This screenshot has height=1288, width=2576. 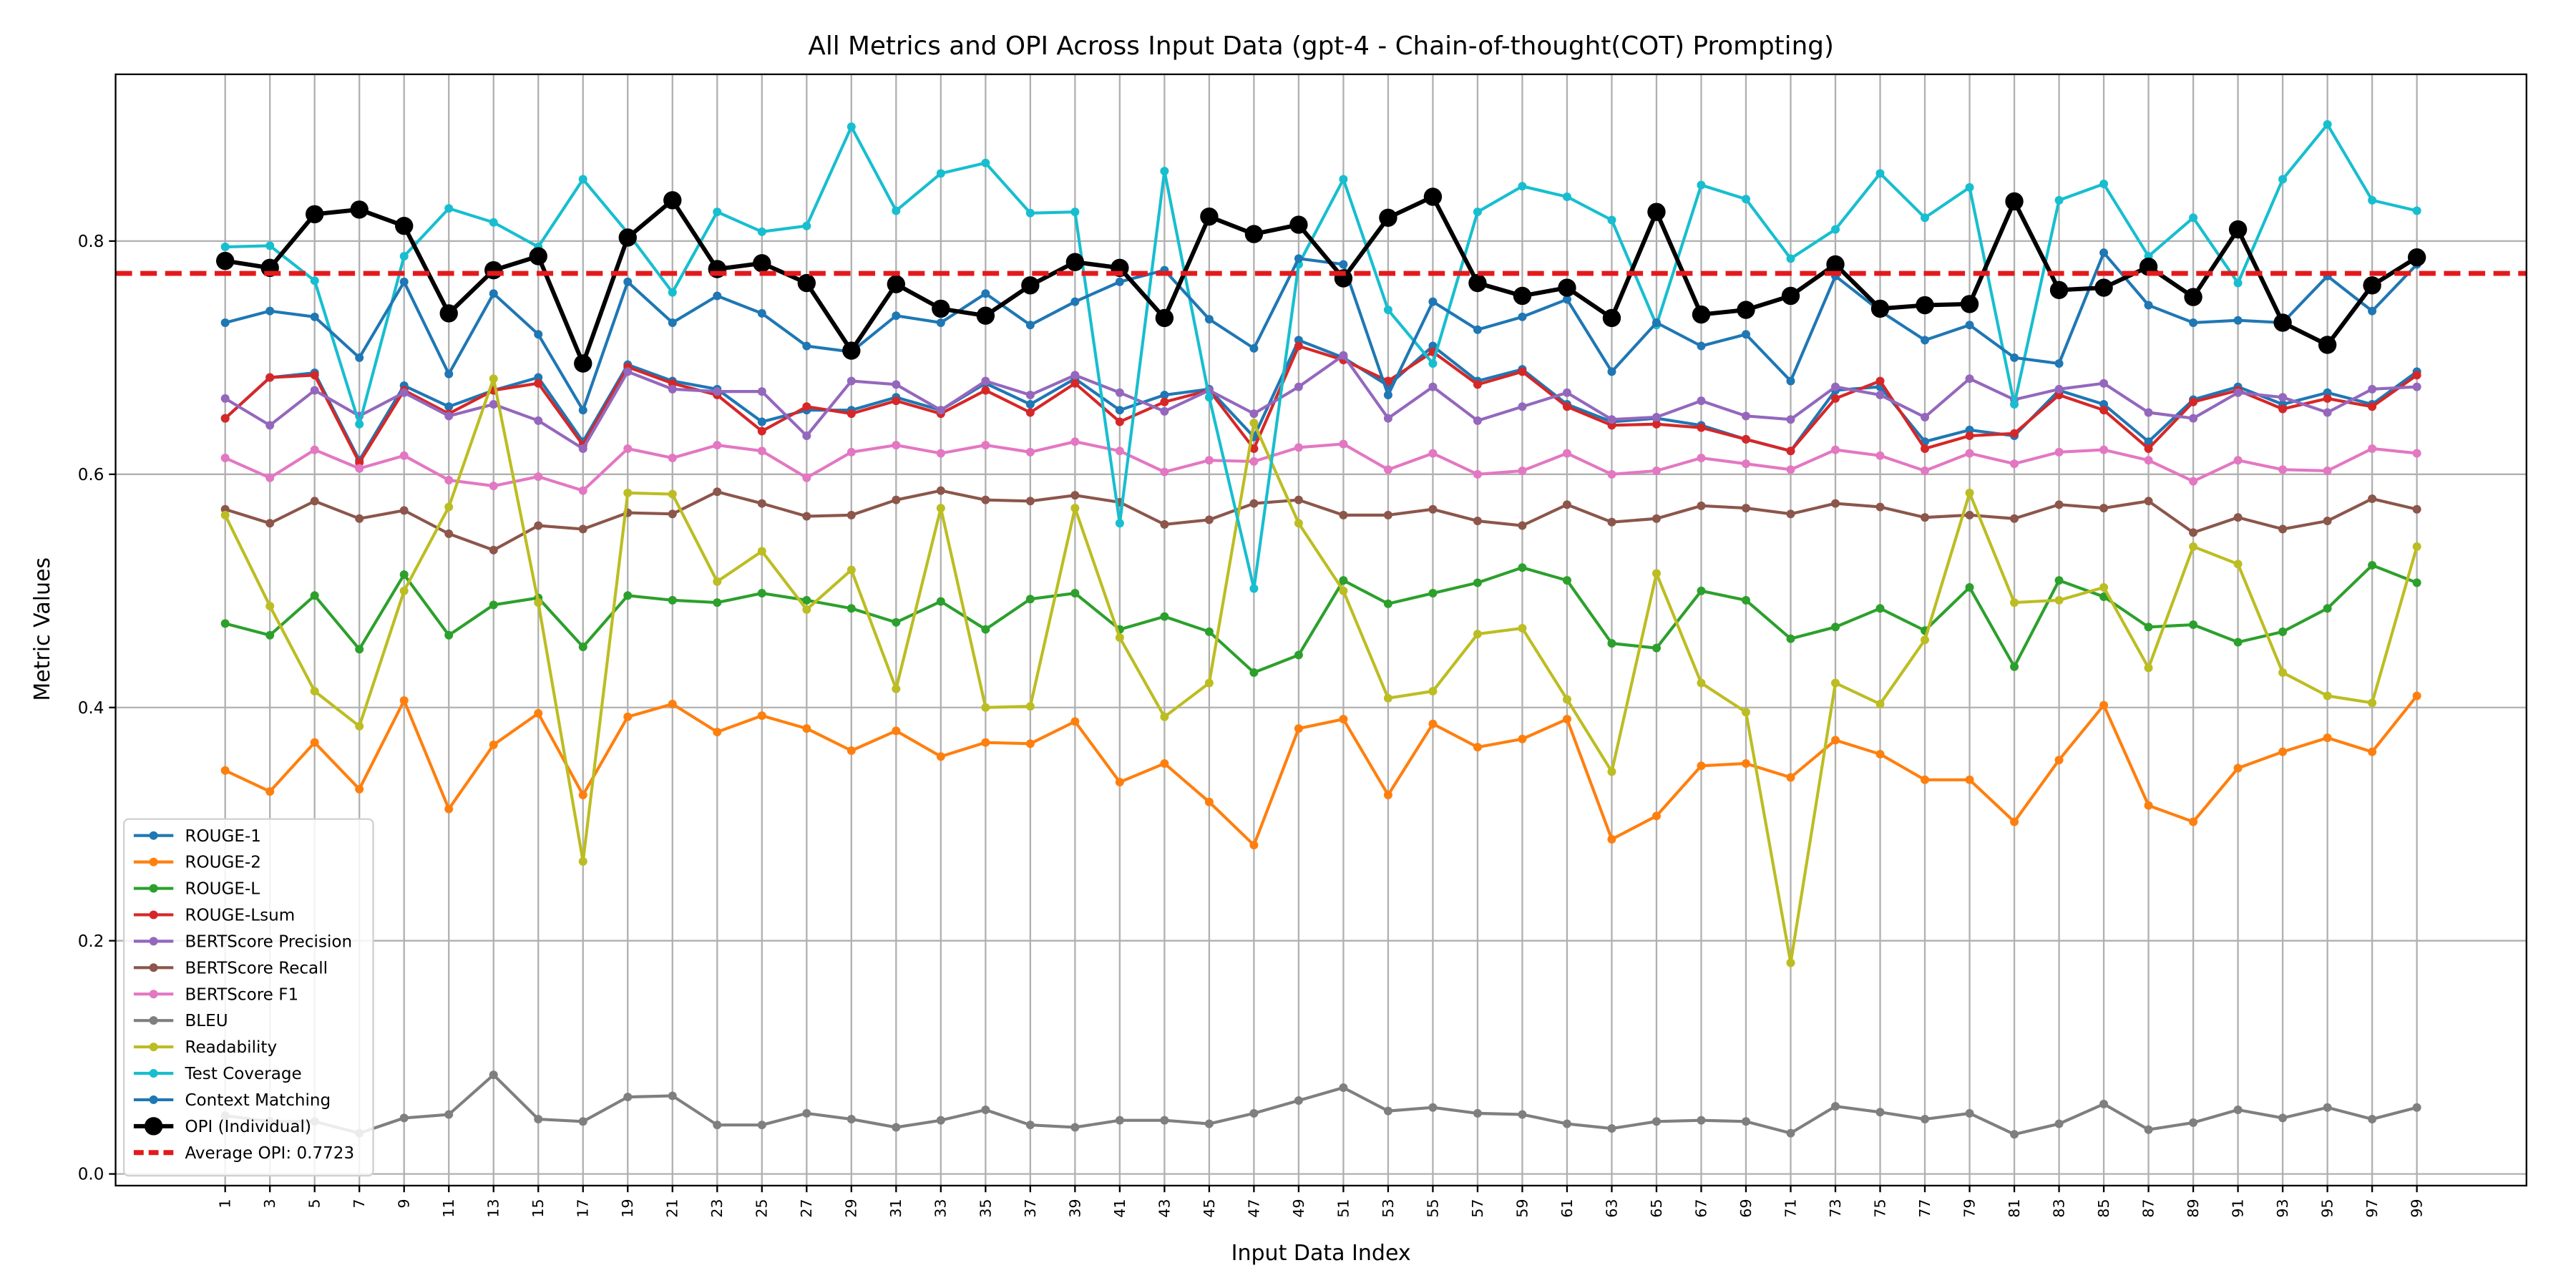 I want to click on legend-box, so click(x=248, y=997).